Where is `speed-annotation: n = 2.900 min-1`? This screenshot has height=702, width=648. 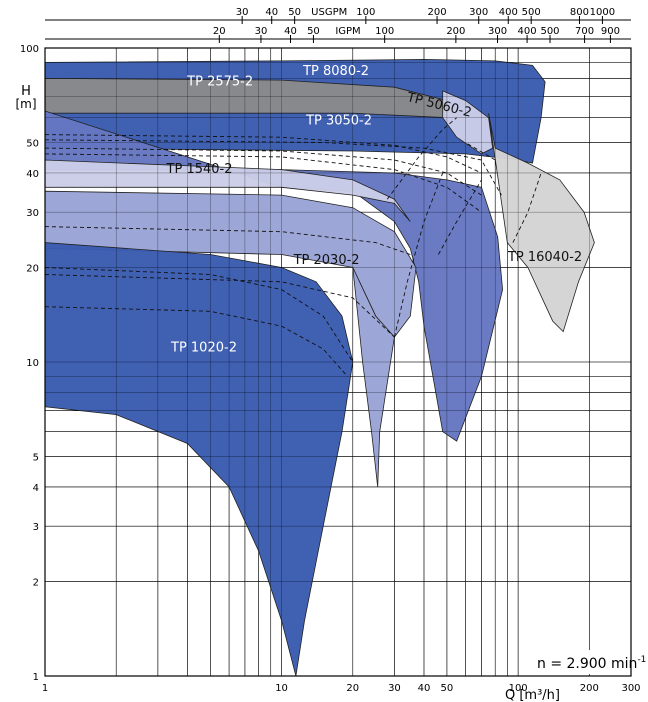 speed-annotation: n = 2.900 min-1 is located at coordinates (591, 663).